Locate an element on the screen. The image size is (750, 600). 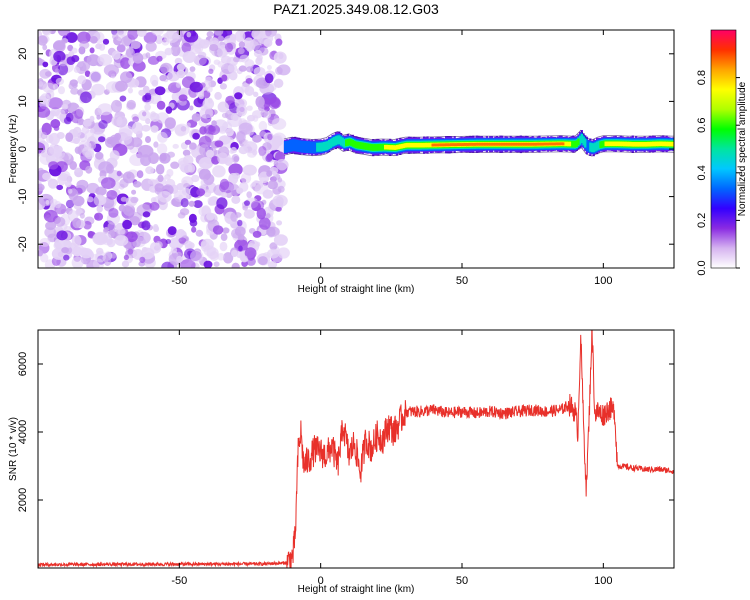
colorbar-gradient is located at coordinates (723, 149).